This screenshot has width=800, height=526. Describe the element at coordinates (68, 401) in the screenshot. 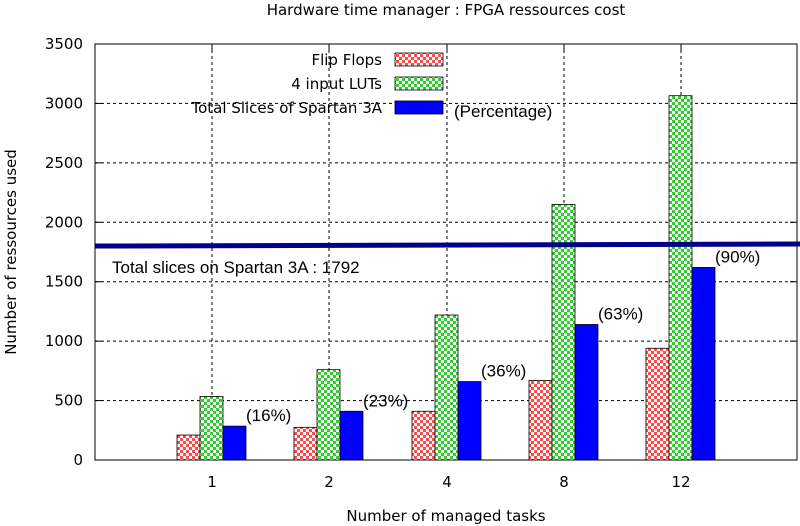

I see `y-tick-label: 500` at that location.